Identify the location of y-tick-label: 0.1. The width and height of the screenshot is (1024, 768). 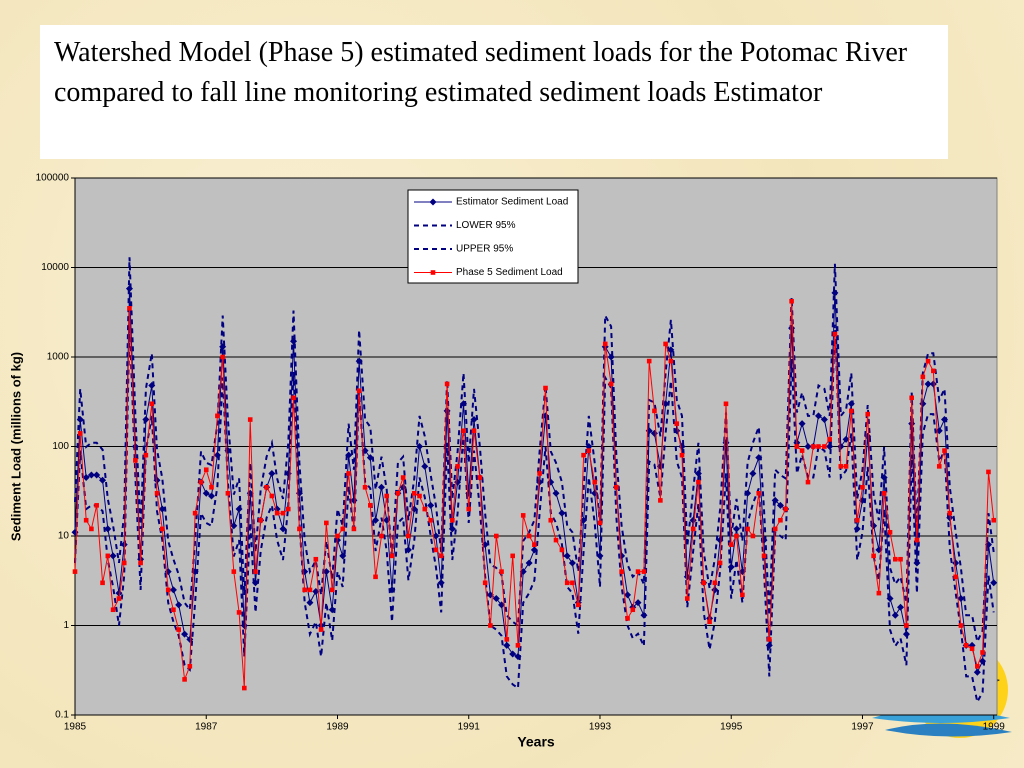
(62, 715).